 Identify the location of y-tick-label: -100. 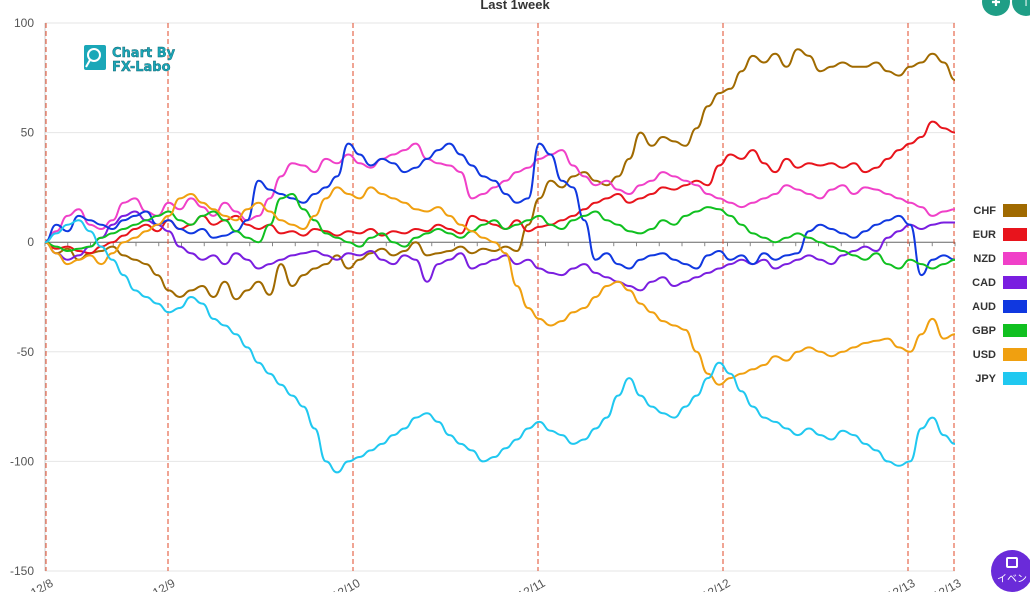
(22, 461).